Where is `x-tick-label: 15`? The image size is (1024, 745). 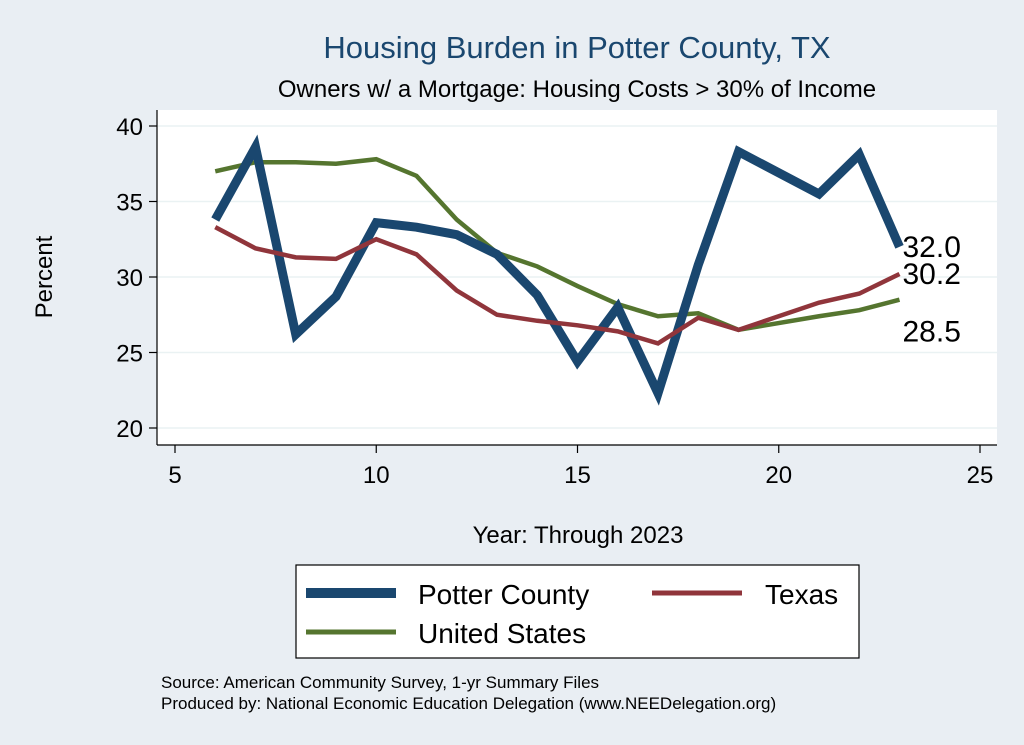
x-tick-label: 15 is located at coordinates (577, 475).